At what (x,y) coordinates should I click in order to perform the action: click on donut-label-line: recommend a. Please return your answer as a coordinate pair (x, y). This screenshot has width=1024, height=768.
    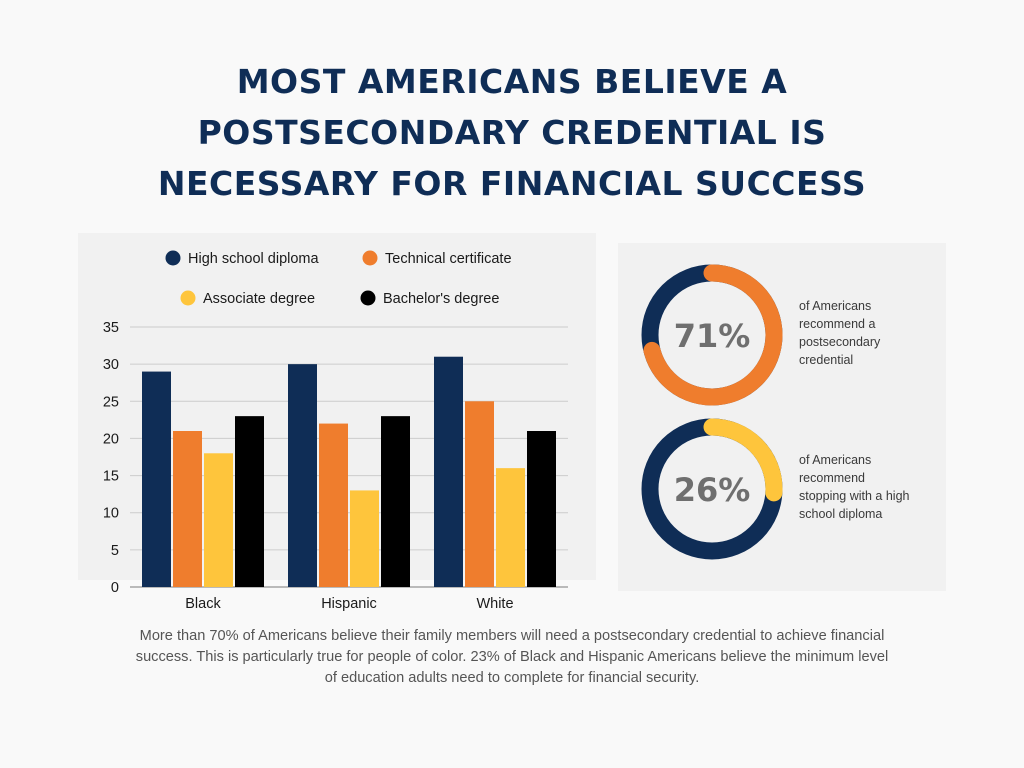
    Looking at the image, I should click on (837, 324).